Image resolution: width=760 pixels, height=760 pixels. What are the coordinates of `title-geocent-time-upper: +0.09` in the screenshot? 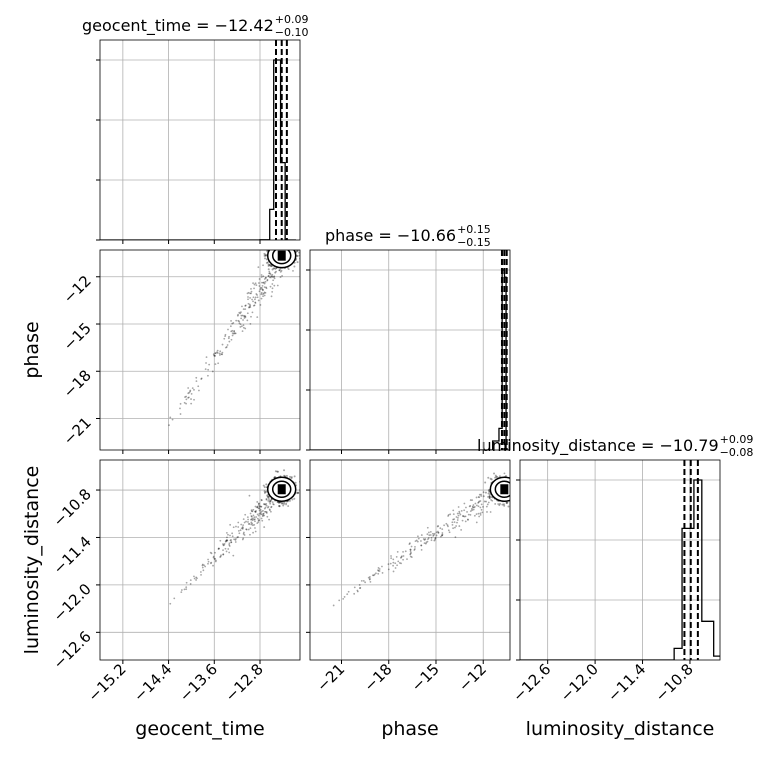 It's located at (292, 19).